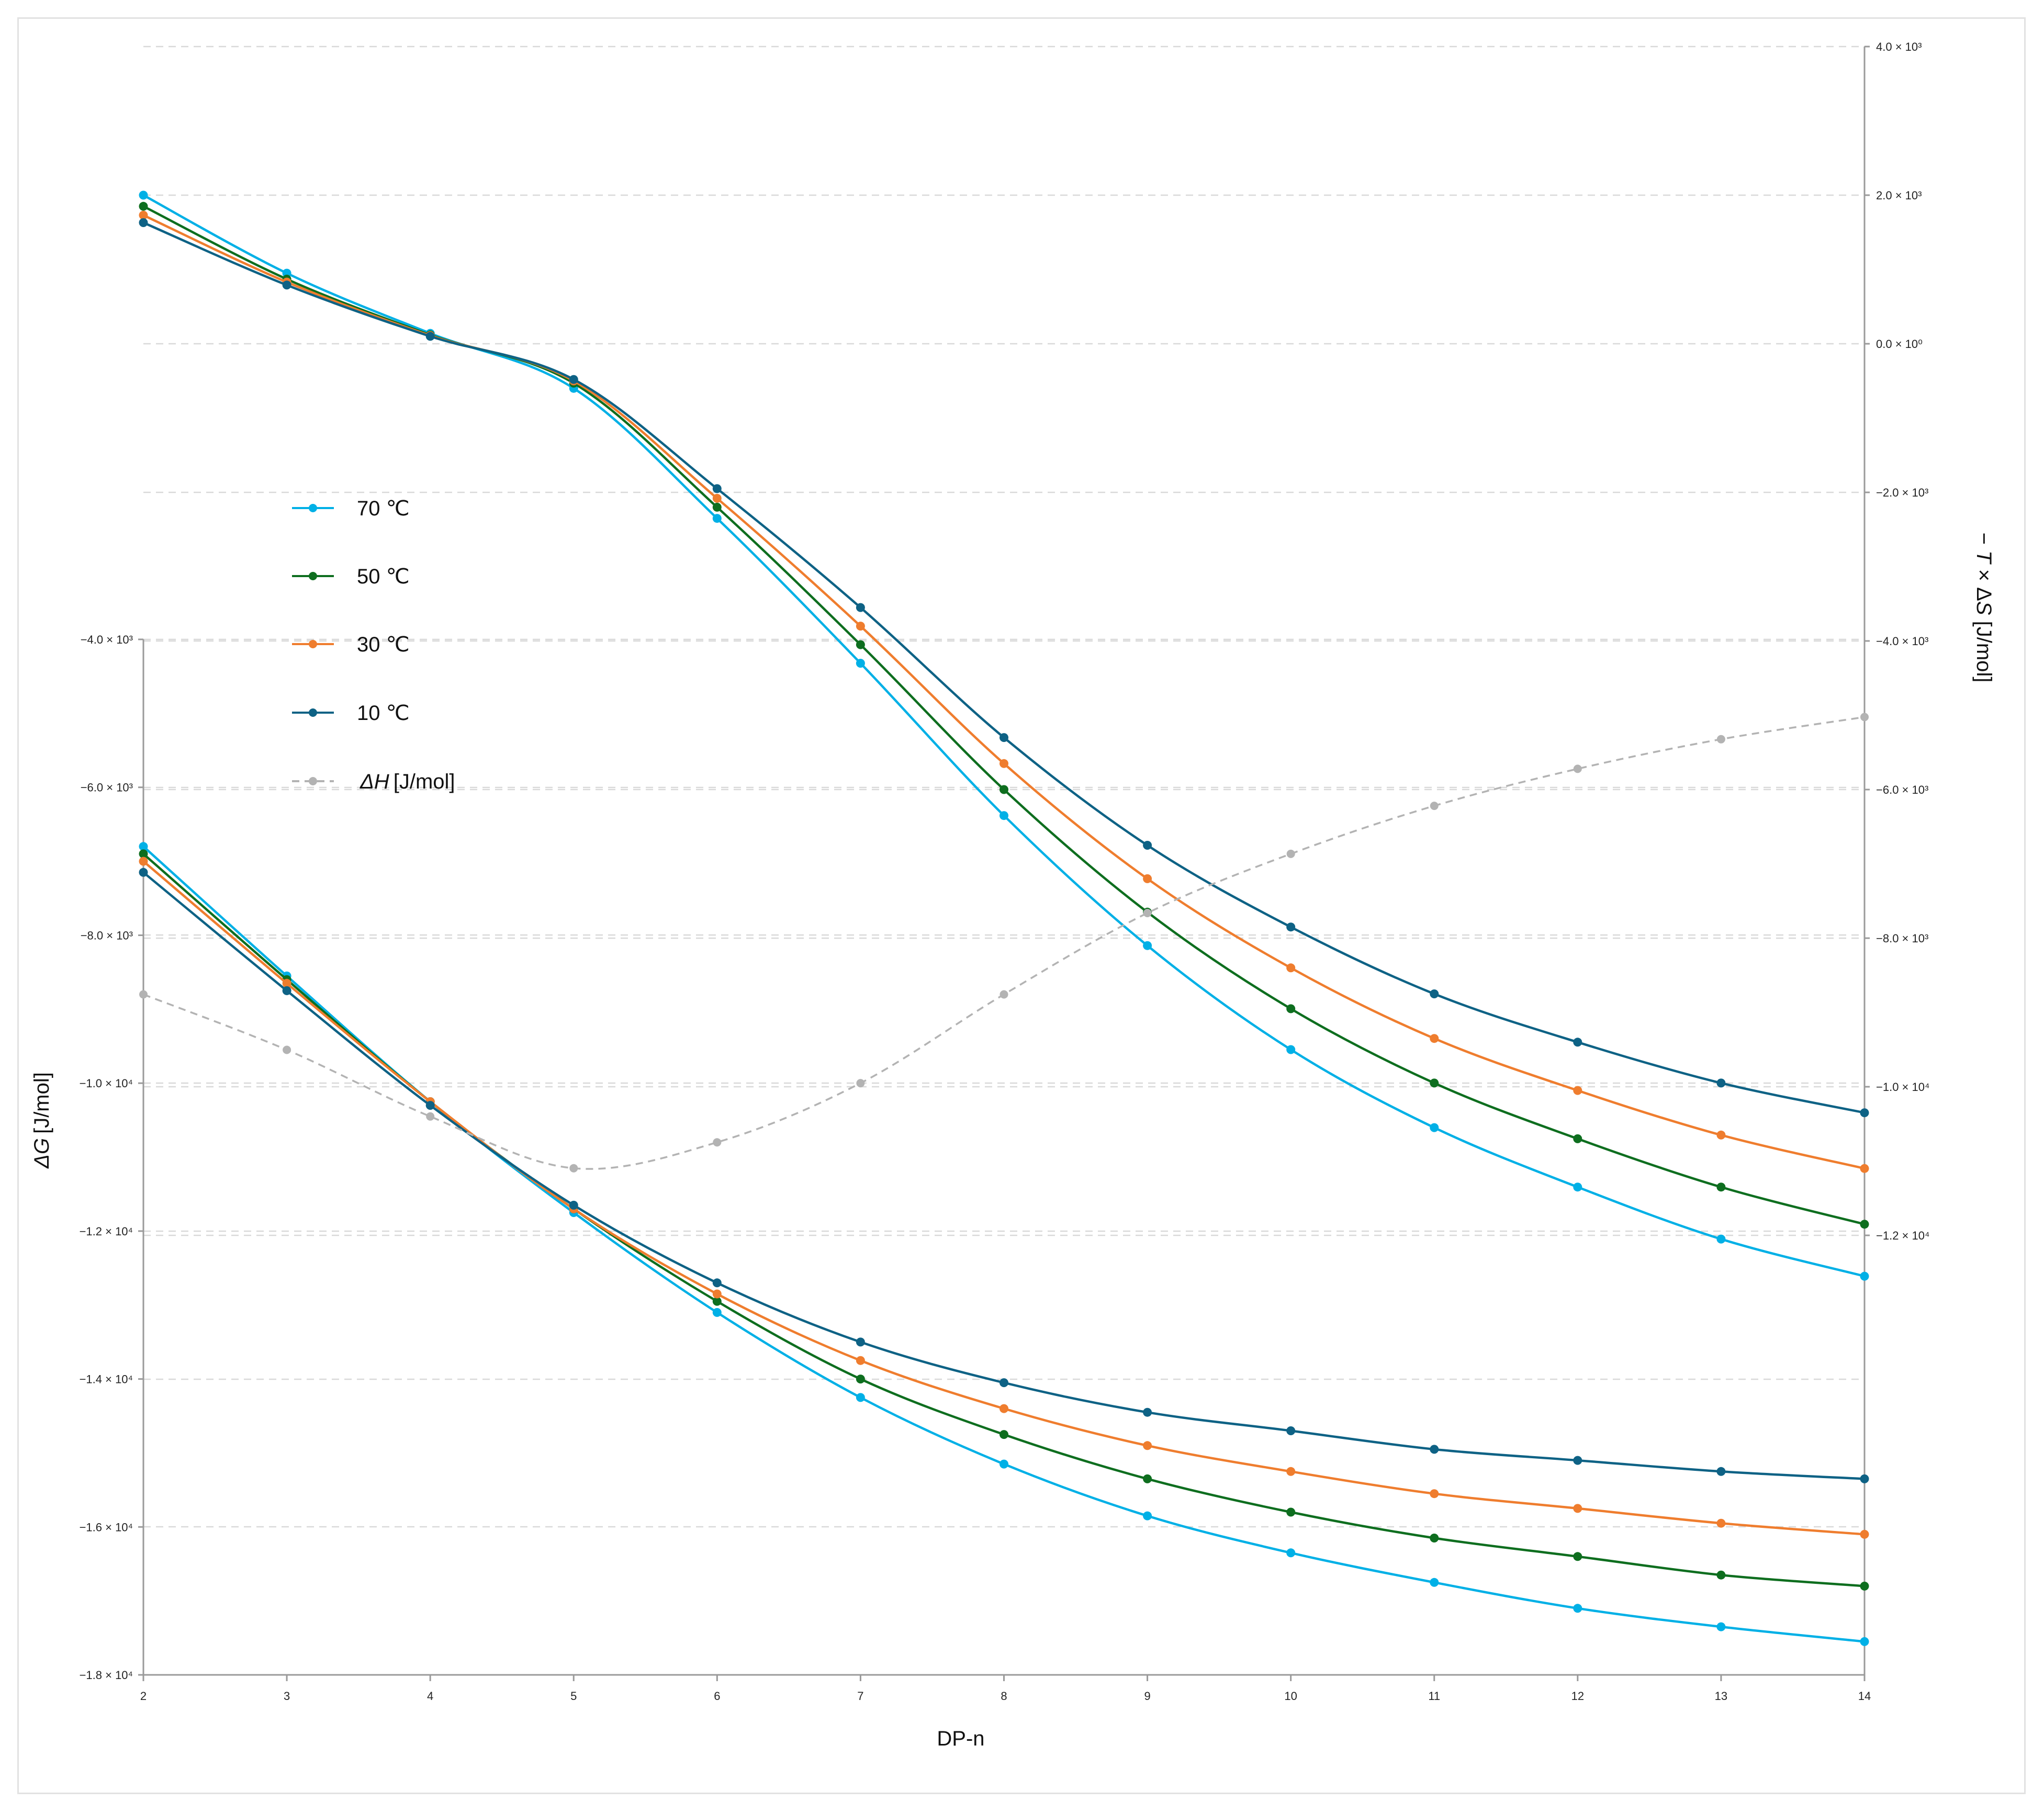  I want to click on x-tick-label: 3, so click(287, 1696).